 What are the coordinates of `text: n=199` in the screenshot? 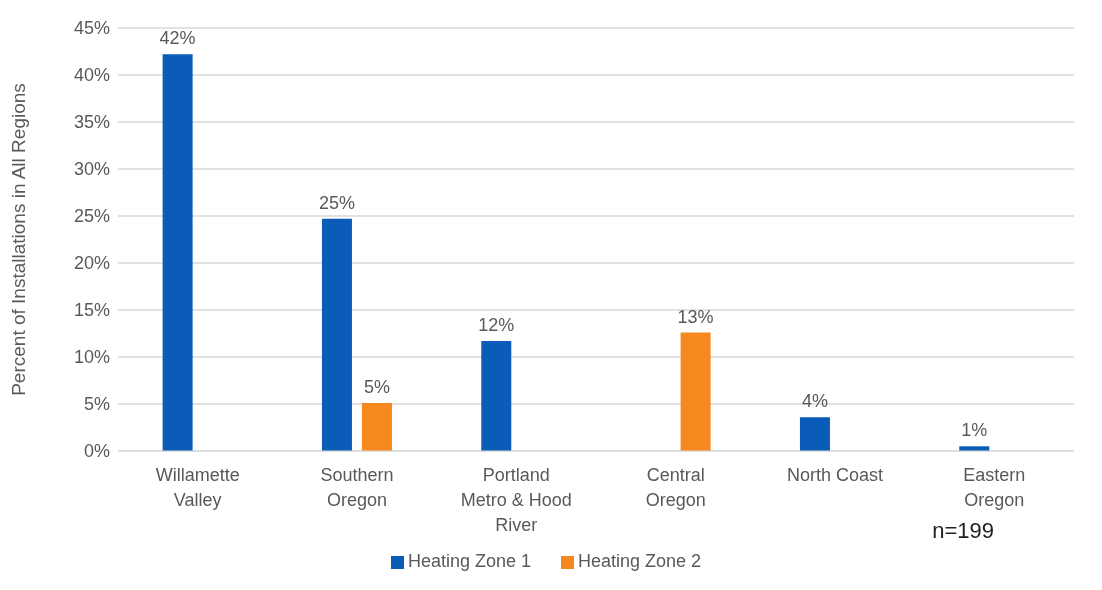 It's located at (963, 531).